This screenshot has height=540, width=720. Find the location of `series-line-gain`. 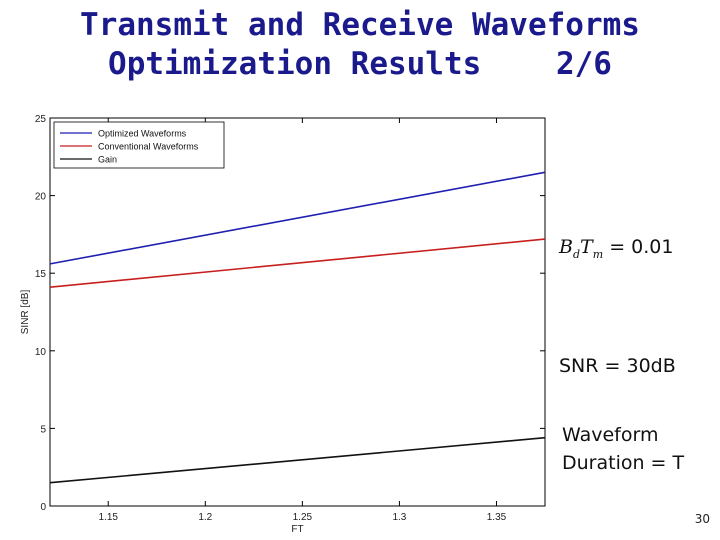

series-line-gain is located at coordinates (297, 460).